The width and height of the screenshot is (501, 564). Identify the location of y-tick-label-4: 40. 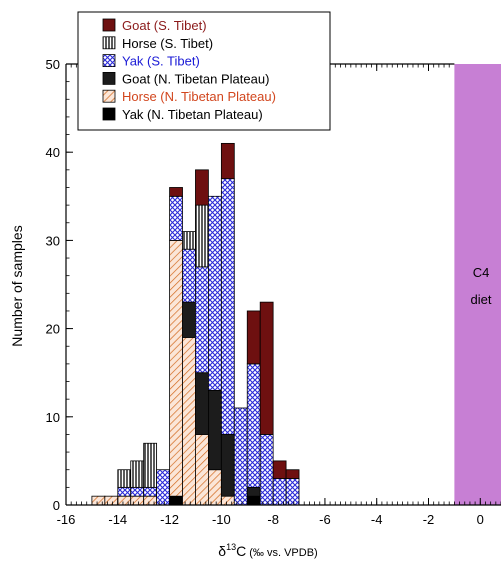
(53, 152).